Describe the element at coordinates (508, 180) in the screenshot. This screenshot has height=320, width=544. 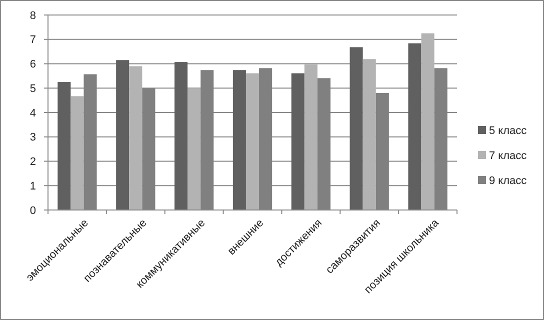
I see `legend-label: 9 класс` at that location.